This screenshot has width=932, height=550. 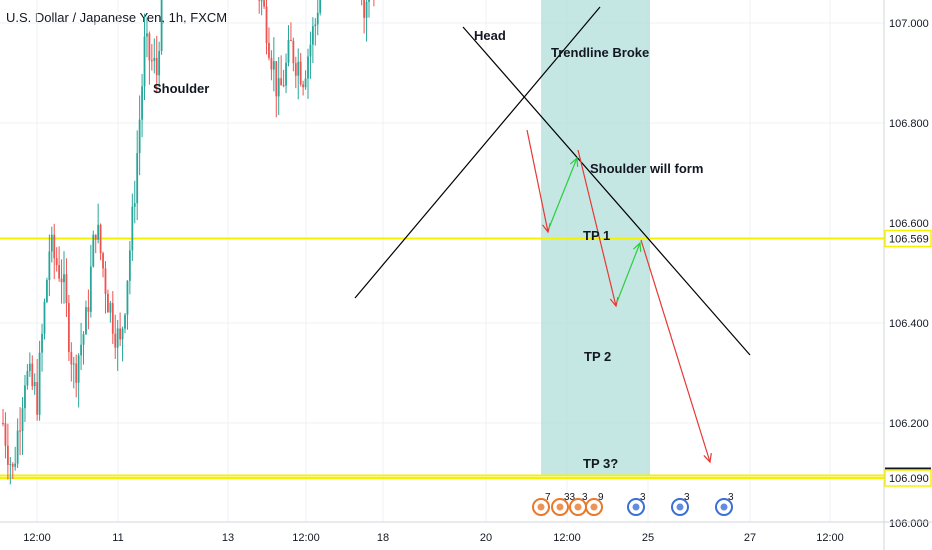 What do you see at coordinates (633, 504) in the screenshot?
I see `event-markers: 7 33 3 9 3 3 3` at bounding box center [633, 504].